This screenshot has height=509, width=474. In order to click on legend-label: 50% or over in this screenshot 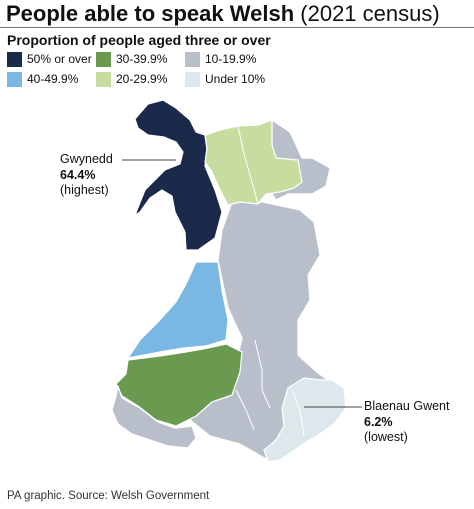, I will do `click(59, 59)`.